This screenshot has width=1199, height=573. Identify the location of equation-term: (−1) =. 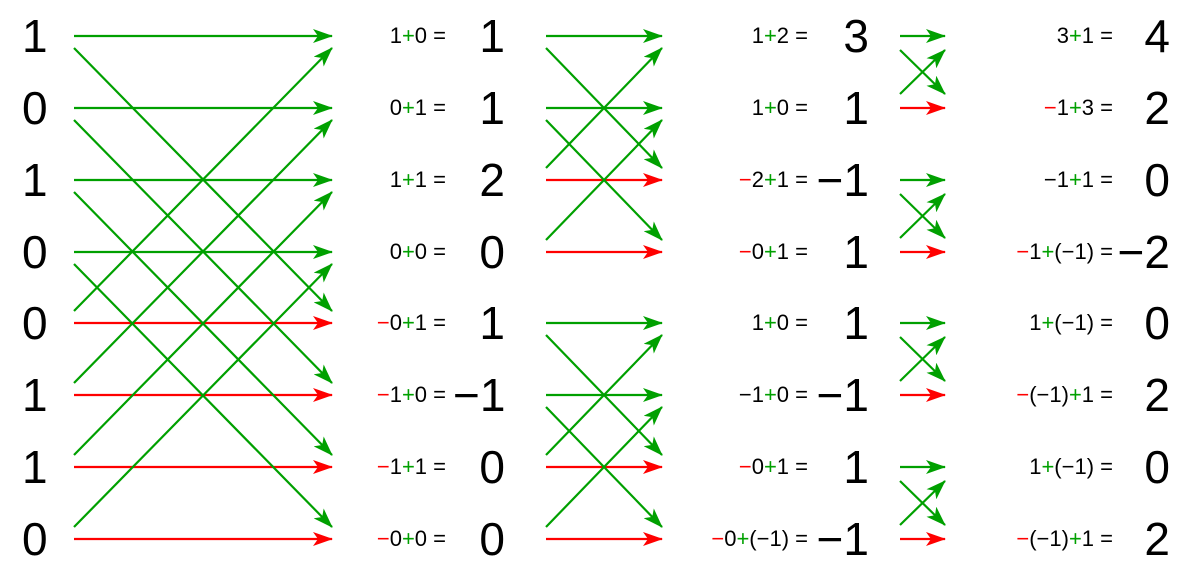
(1083, 251).